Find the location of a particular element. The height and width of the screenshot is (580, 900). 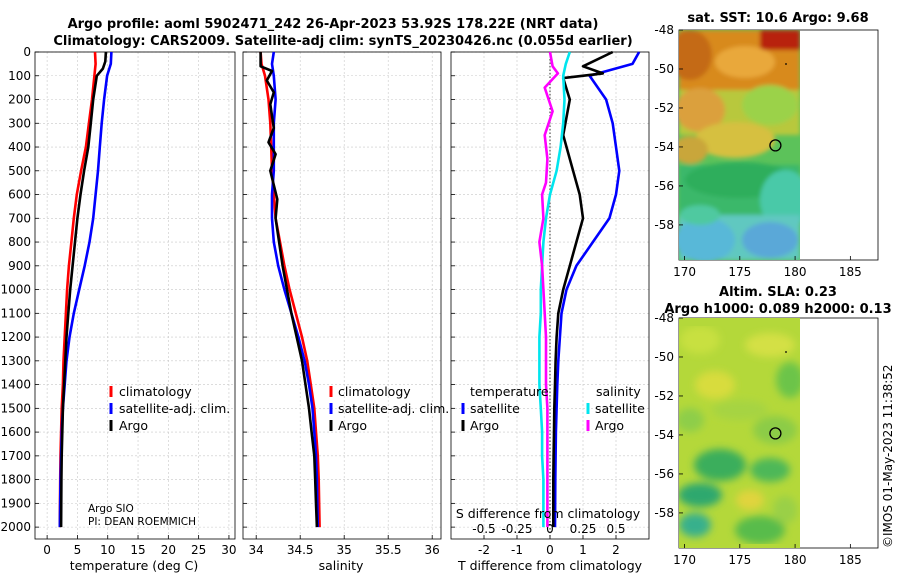

series-s-argo is located at coordinates (549, 289).